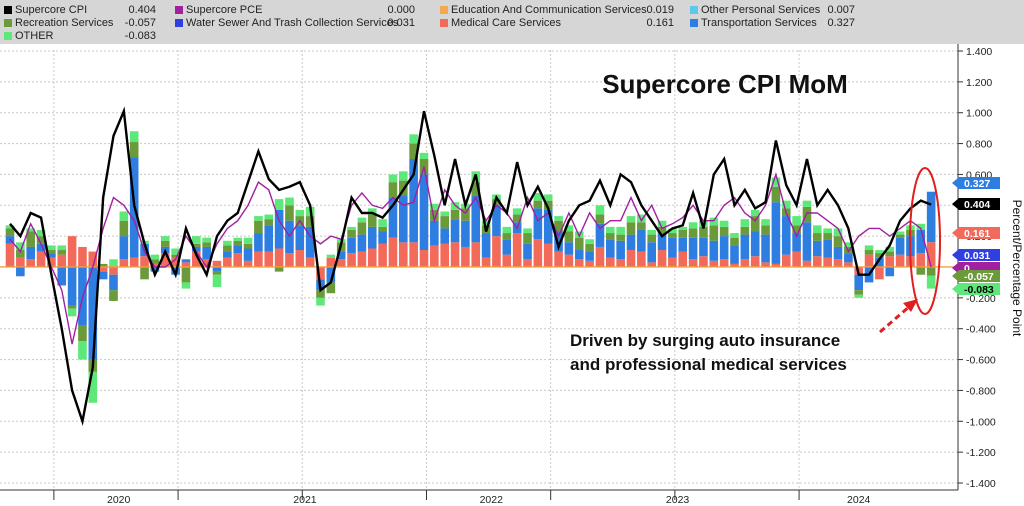 This screenshot has width=1024, height=506. Describe the element at coordinates (678, 500) in the screenshot. I see `x-tick-label: 2023` at that location.